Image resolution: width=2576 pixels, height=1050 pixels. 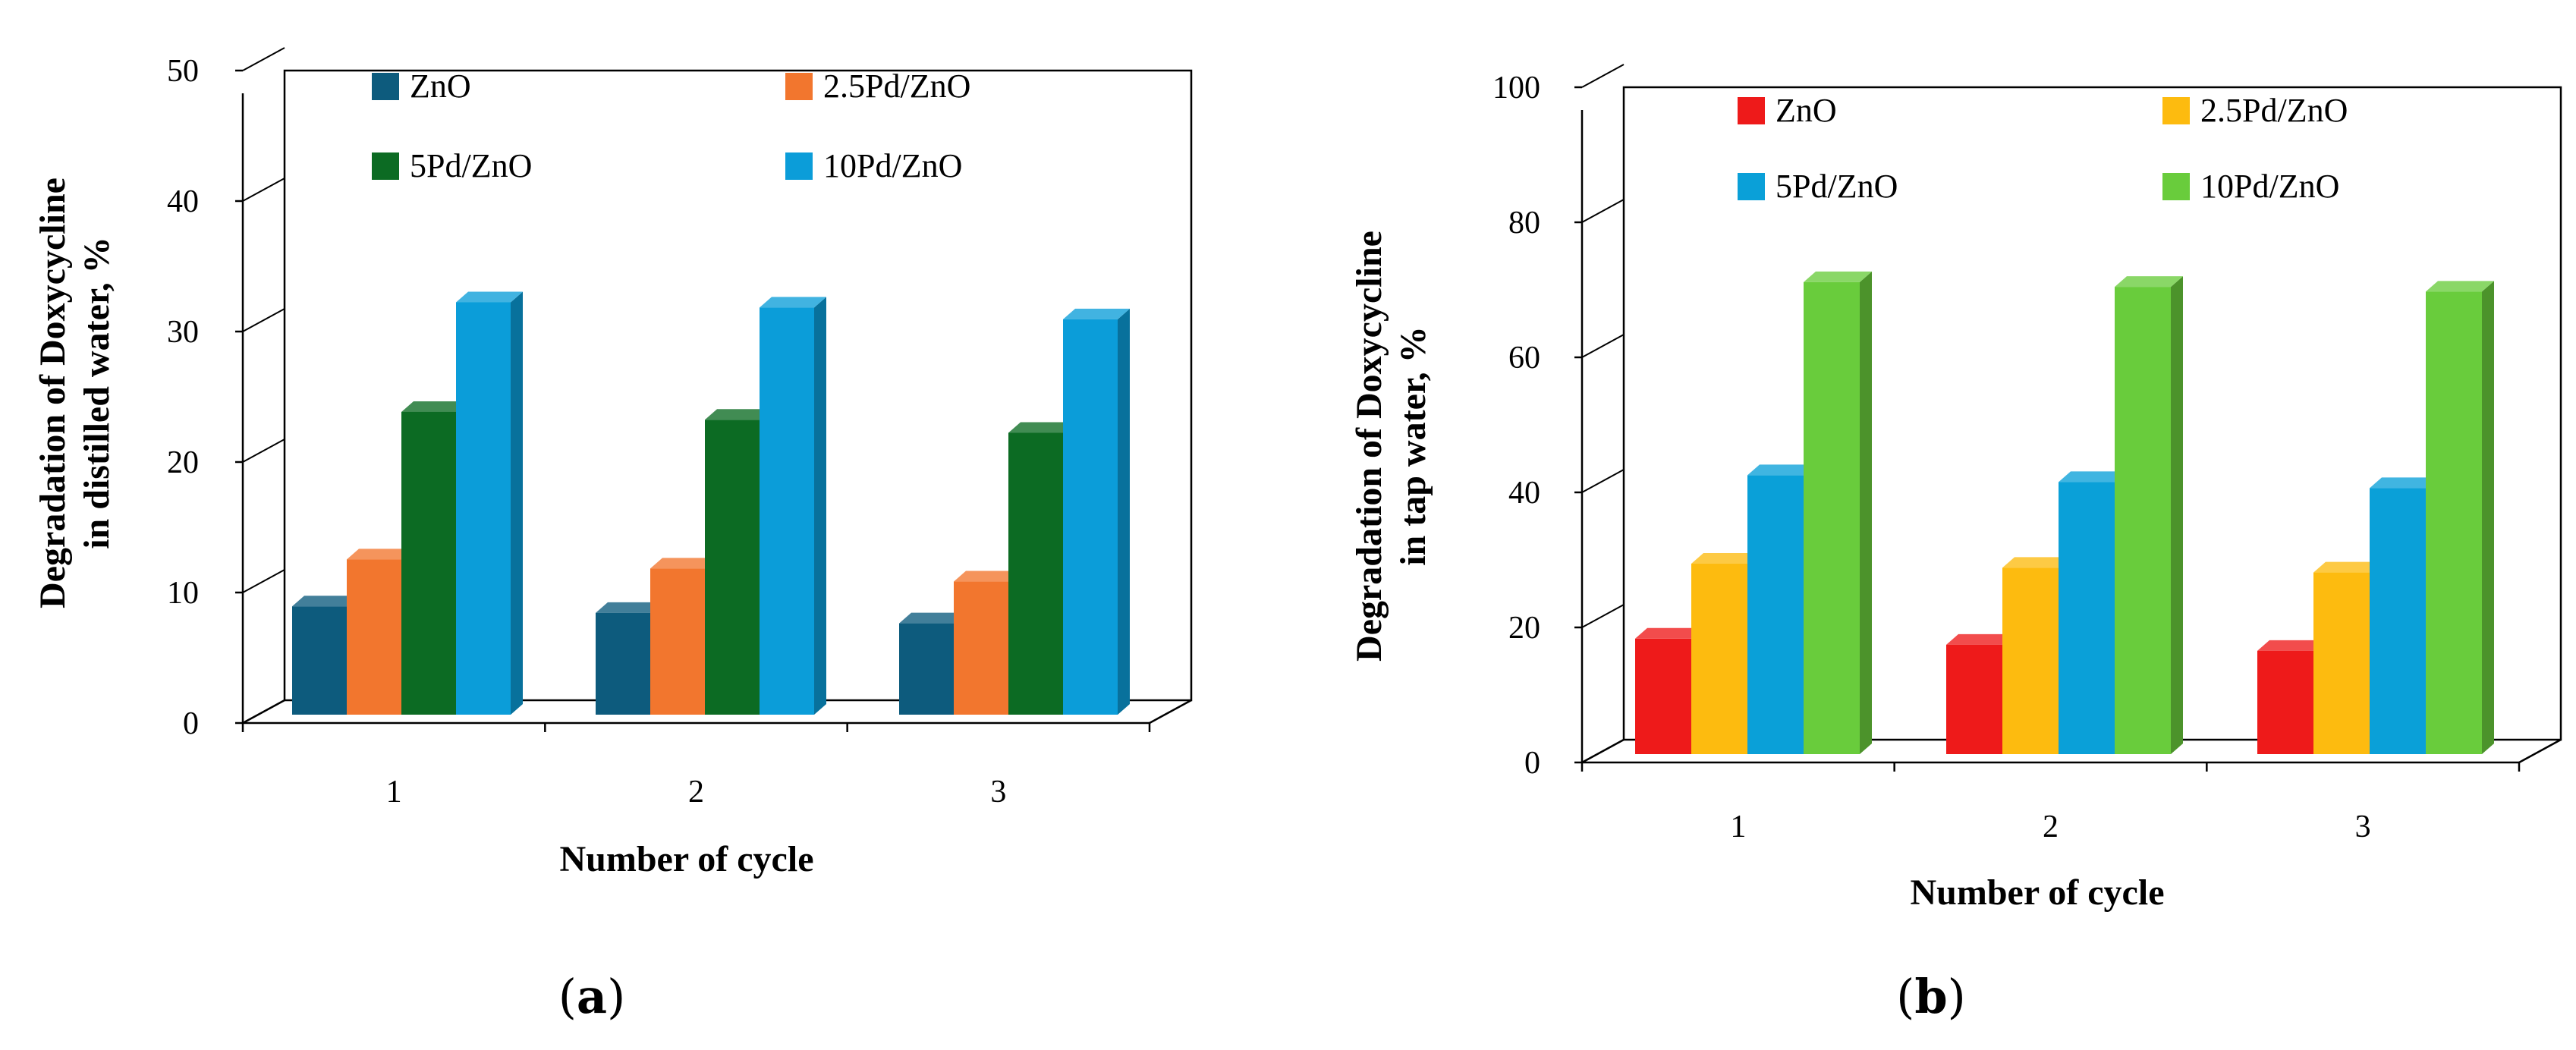 I want to click on panel-label: (b), so click(x=1931, y=996).